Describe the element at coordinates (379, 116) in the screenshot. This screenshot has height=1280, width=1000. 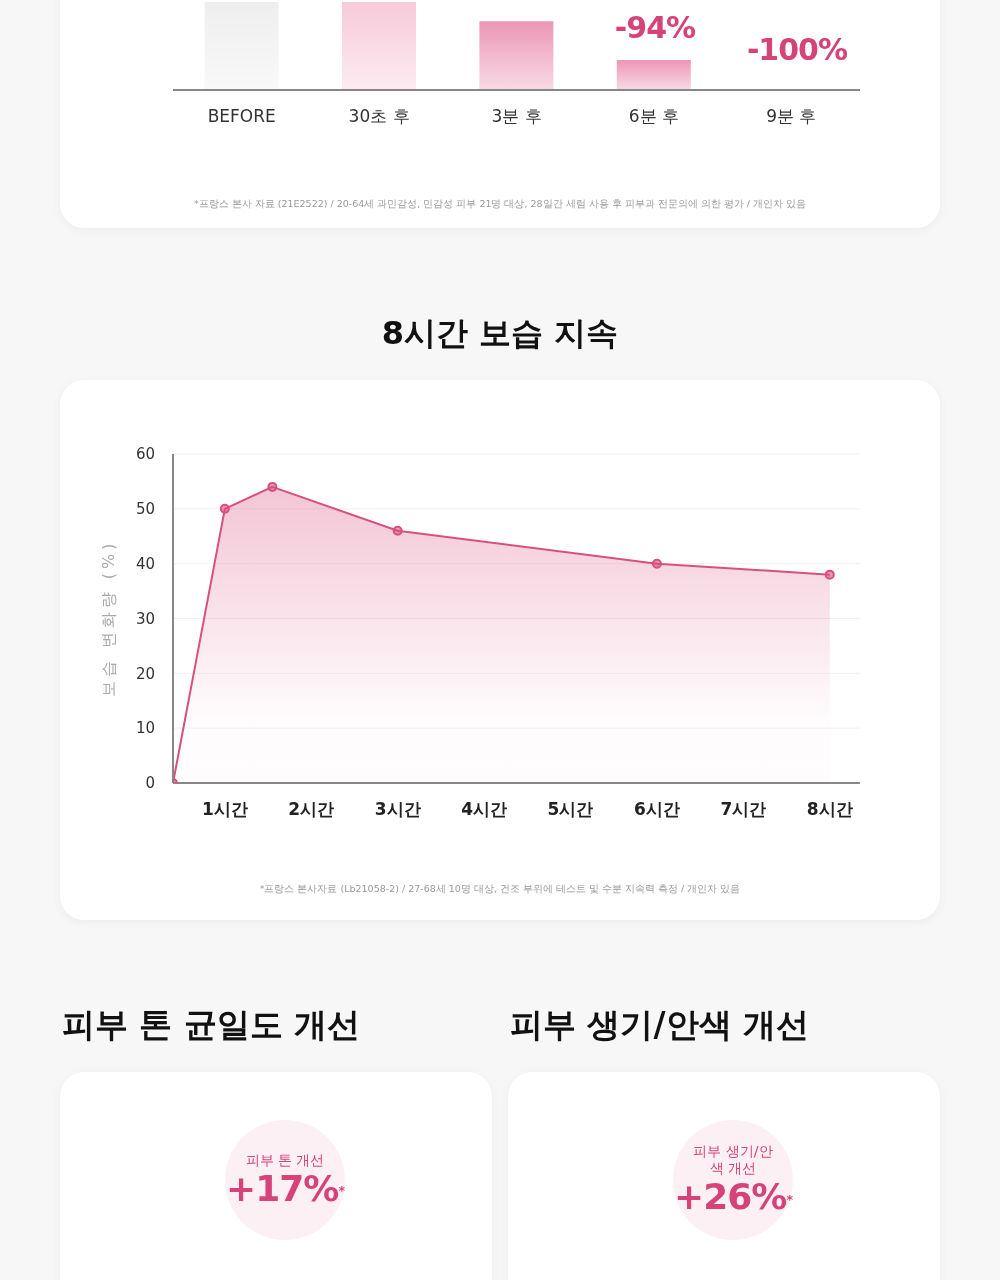
I see `x-tick-label: 30초 후` at that location.